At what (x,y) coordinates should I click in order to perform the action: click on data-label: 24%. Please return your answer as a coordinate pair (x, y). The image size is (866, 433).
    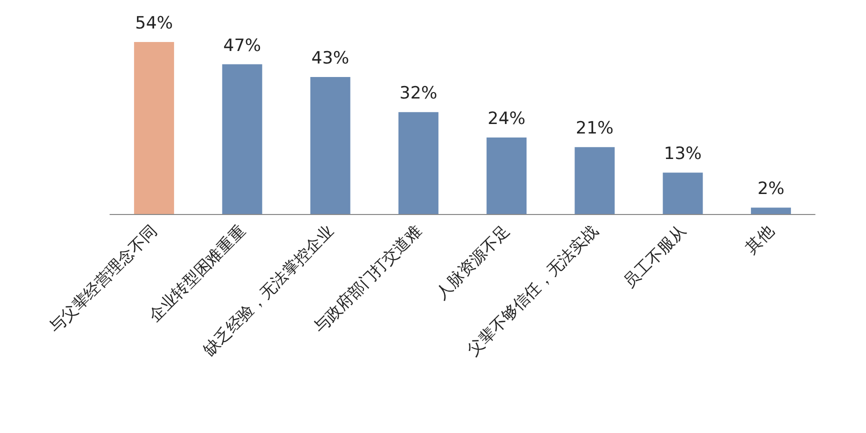
    Looking at the image, I should click on (507, 119).